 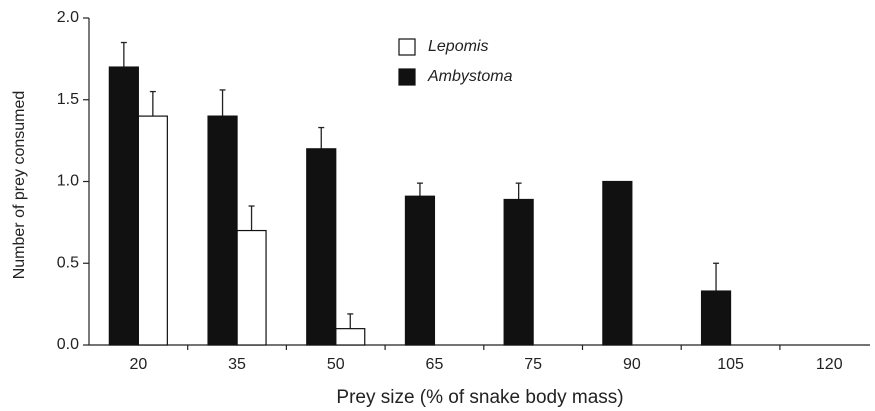 I want to click on x-tick-label: 75, so click(x=533, y=364).